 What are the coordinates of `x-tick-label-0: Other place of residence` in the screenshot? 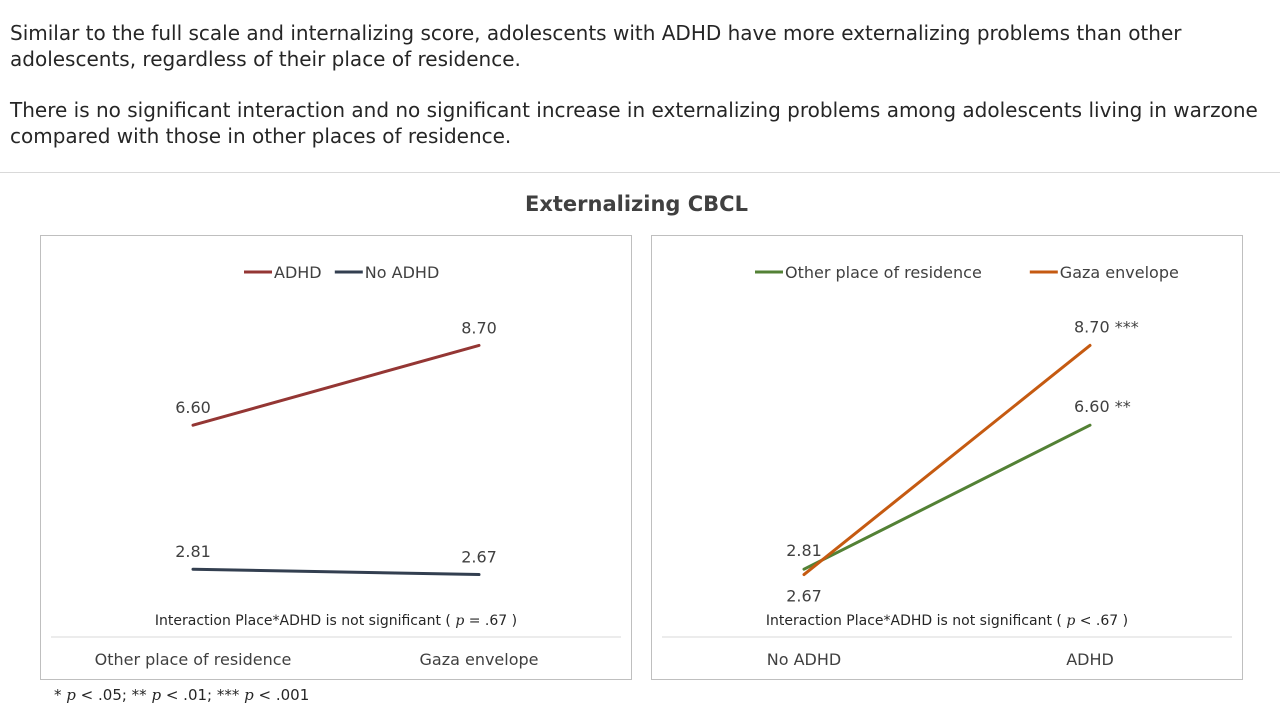 It's located at (193, 659).